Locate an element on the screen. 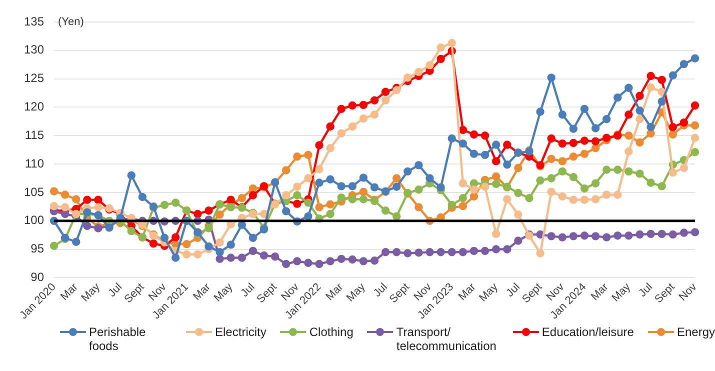 Image resolution: width=715 pixels, height=371 pixels. y-tick-label: 110 is located at coordinates (34, 163).